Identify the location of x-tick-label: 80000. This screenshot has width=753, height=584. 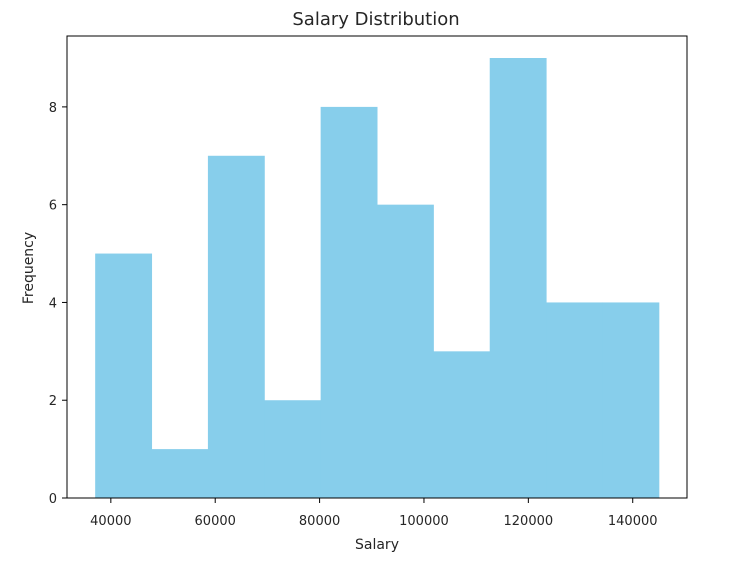
(319, 521).